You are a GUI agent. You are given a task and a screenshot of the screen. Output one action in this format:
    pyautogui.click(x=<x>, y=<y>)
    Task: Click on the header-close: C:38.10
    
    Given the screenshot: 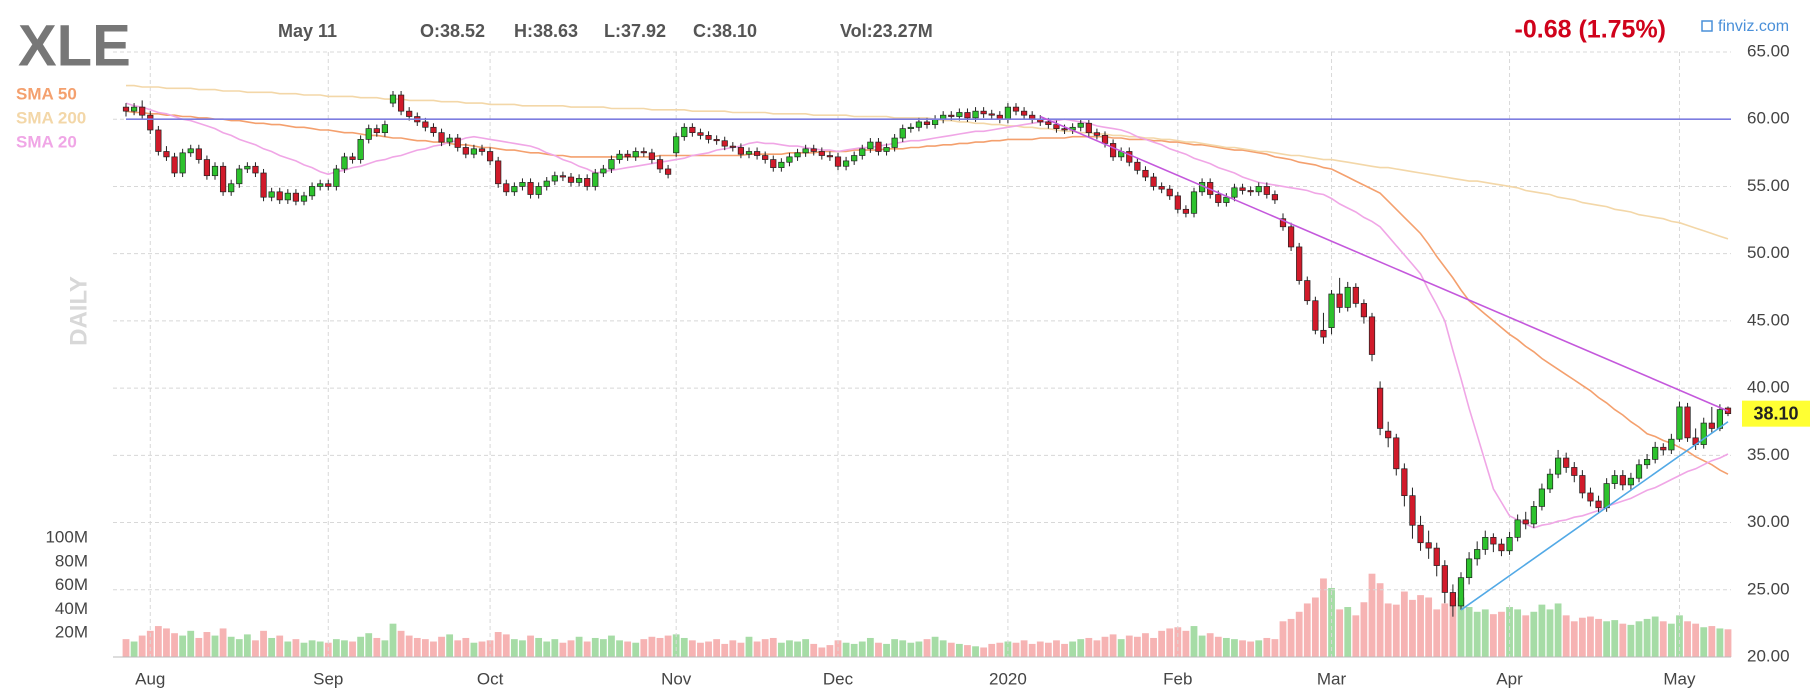 What is the action you would take?
    pyautogui.click(x=725, y=31)
    